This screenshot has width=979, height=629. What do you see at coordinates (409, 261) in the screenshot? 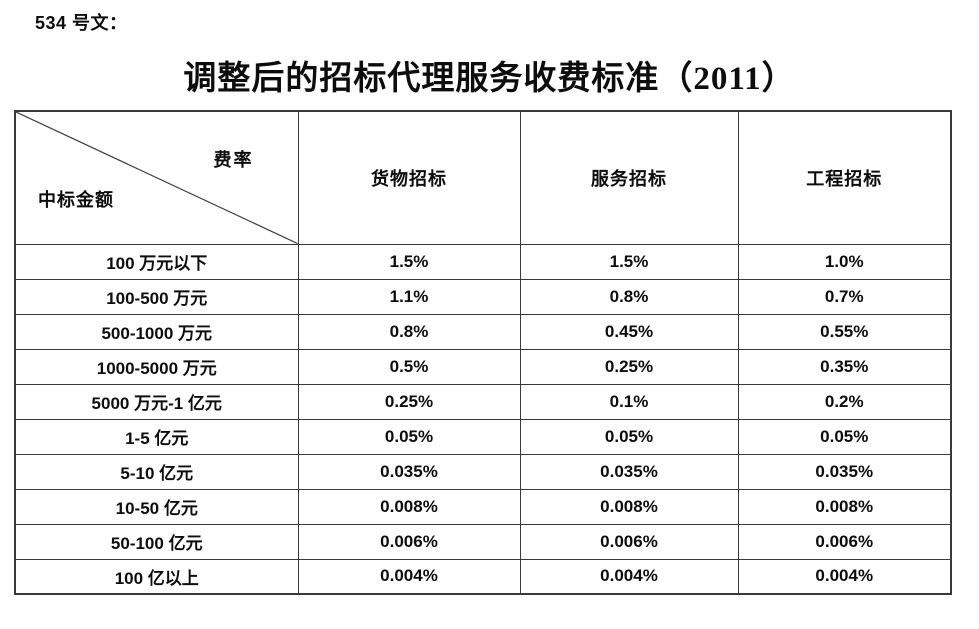
I see `goods-rate-cell: 1.5%` at bounding box center [409, 261].